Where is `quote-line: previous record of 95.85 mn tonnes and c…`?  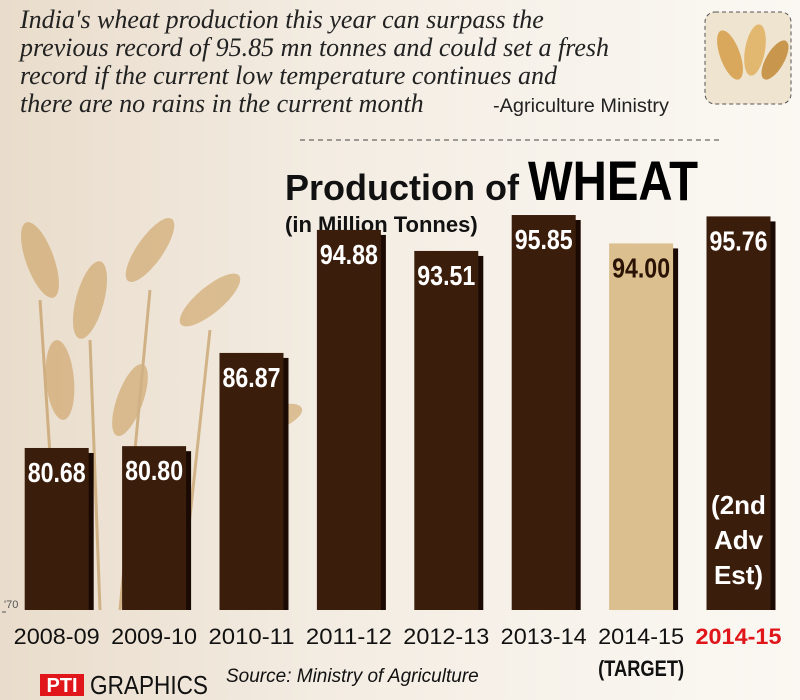
quote-line: previous record of 95.85 mn tonnes and c… is located at coordinates (313, 47).